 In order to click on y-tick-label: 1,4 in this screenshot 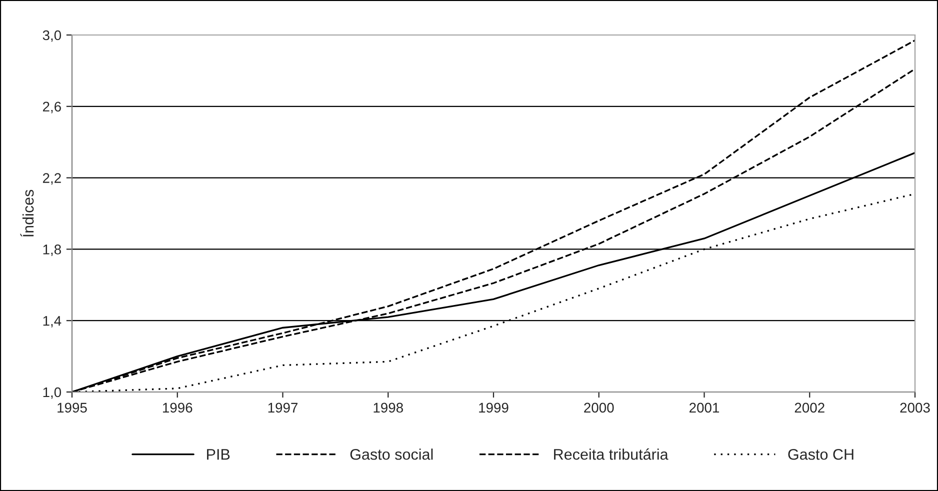, I will do `click(52, 322)`.